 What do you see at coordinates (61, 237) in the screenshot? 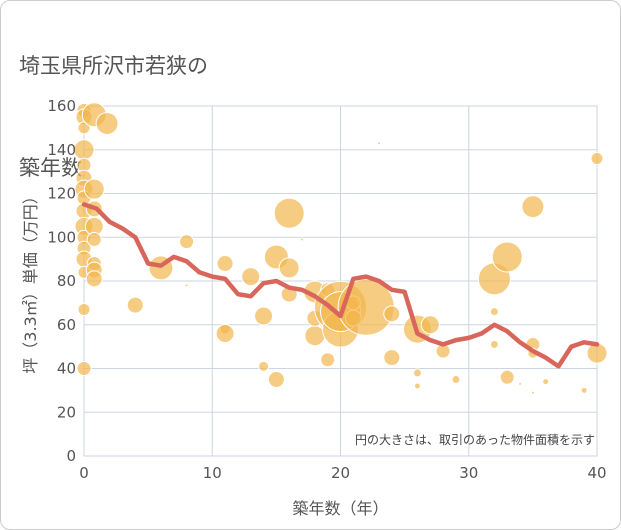
I see `y-tick-label-5: 100` at bounding box center [61, 237].